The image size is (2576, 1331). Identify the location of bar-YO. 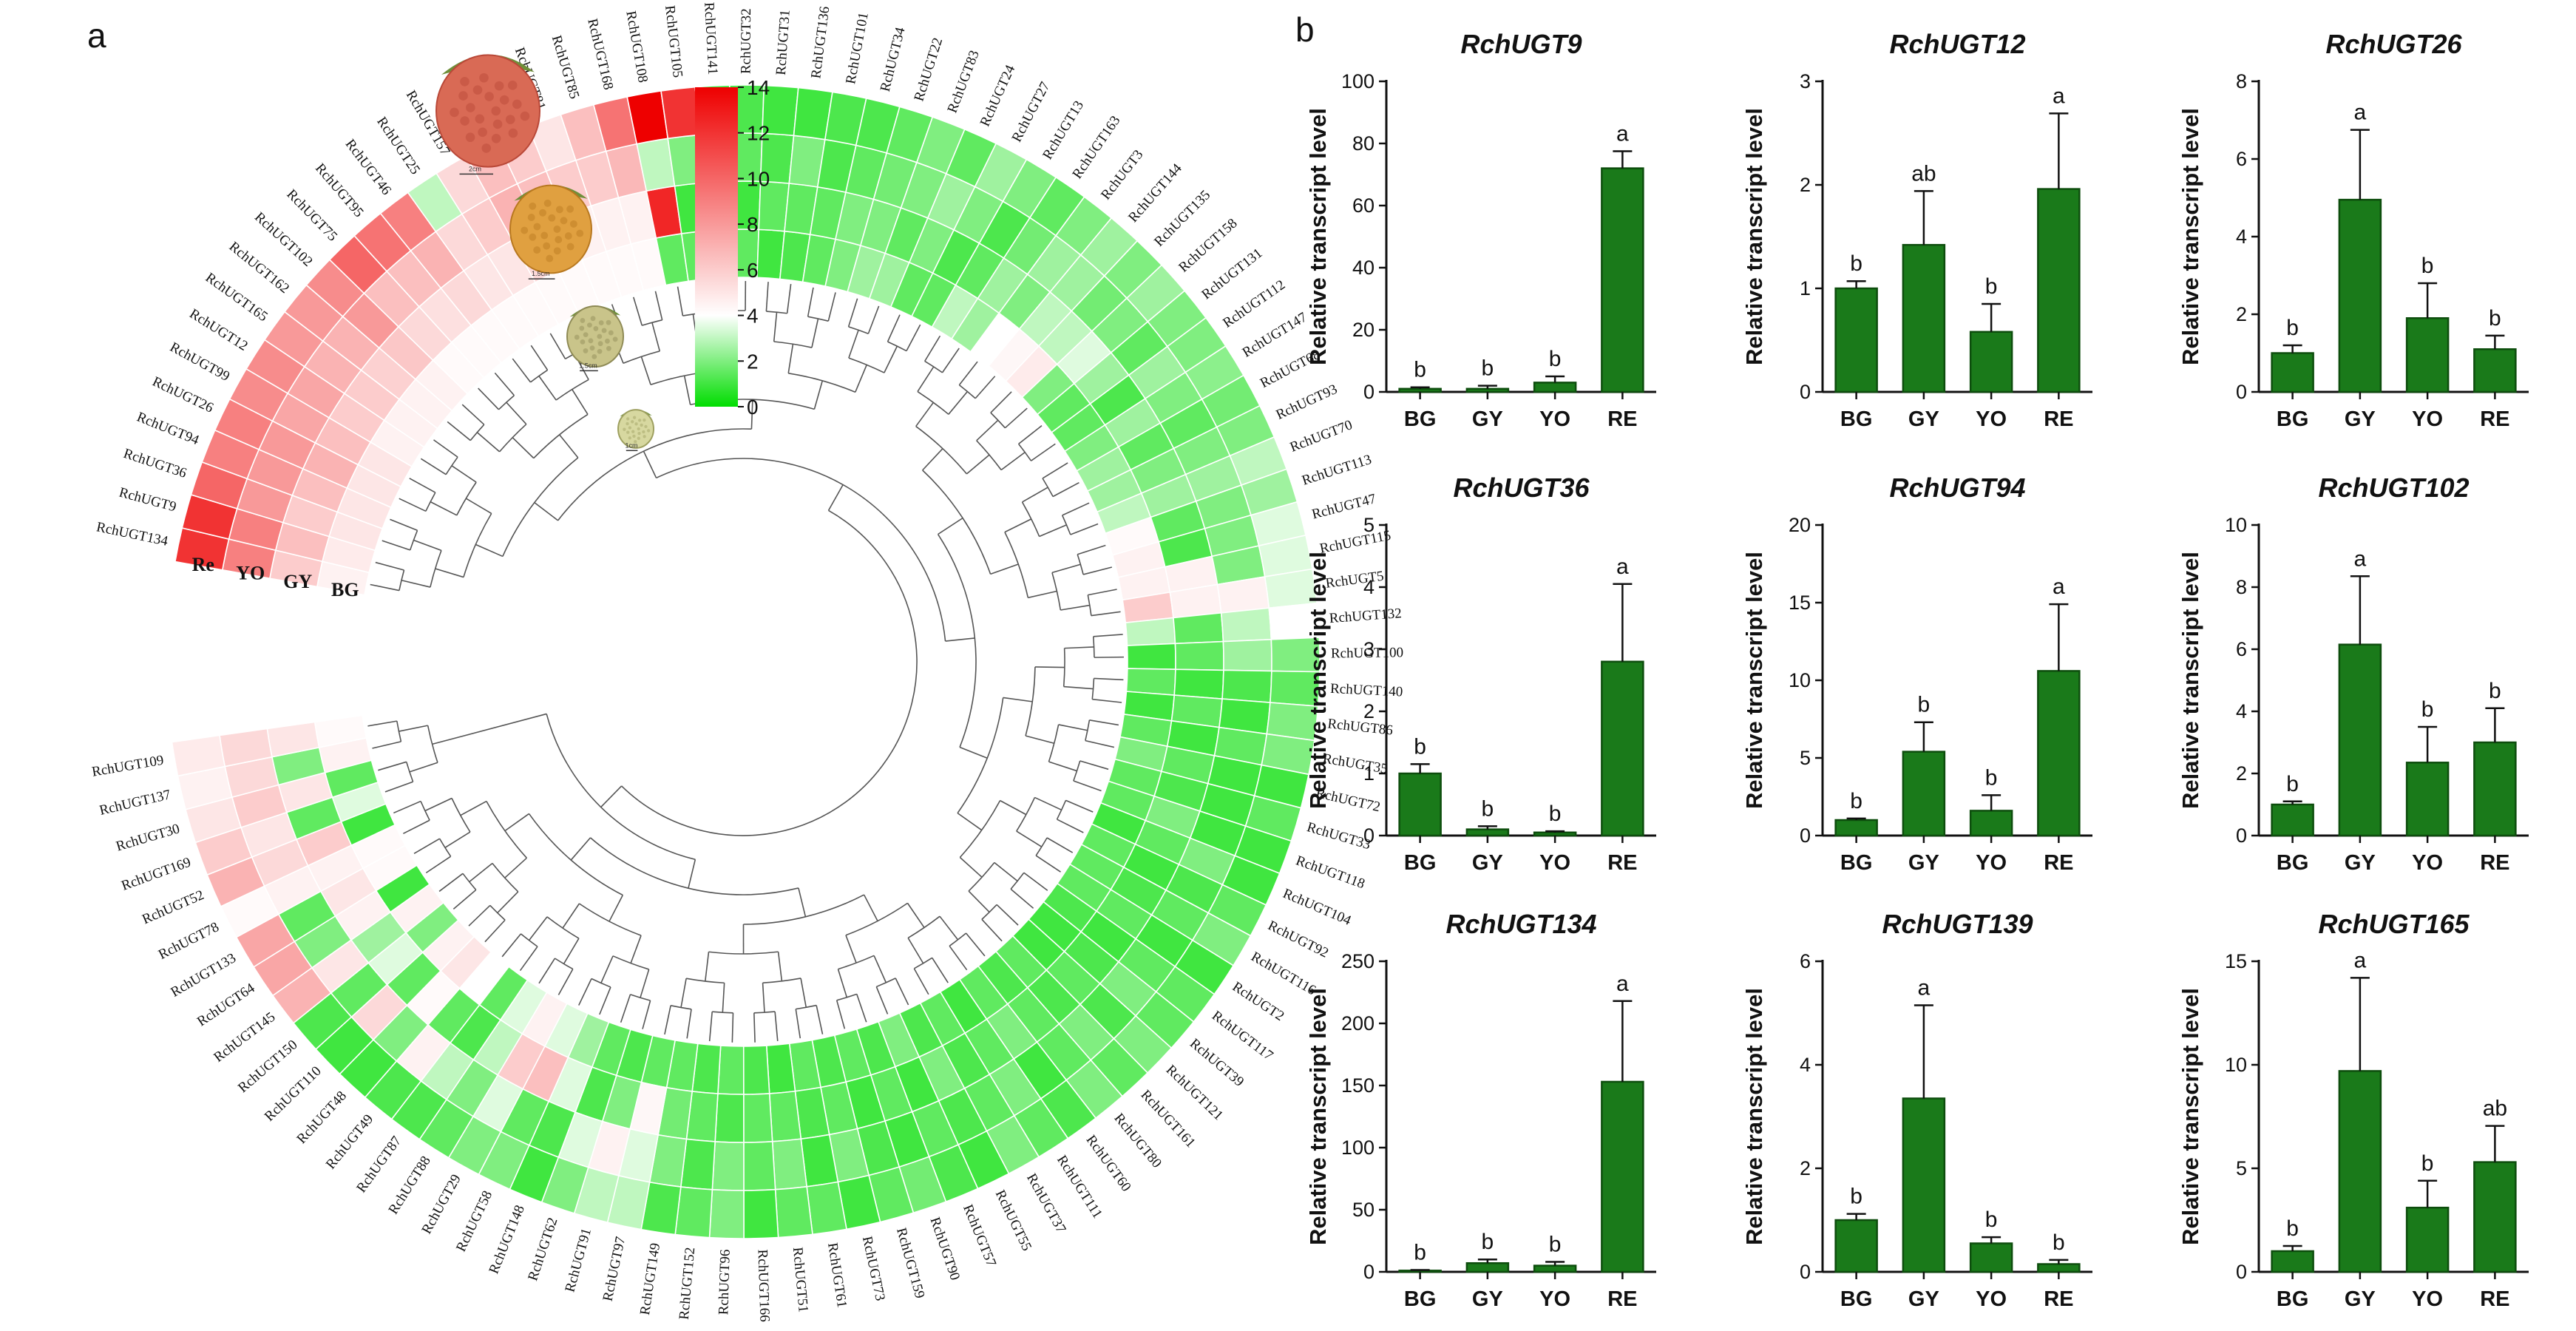
(1991, 362).